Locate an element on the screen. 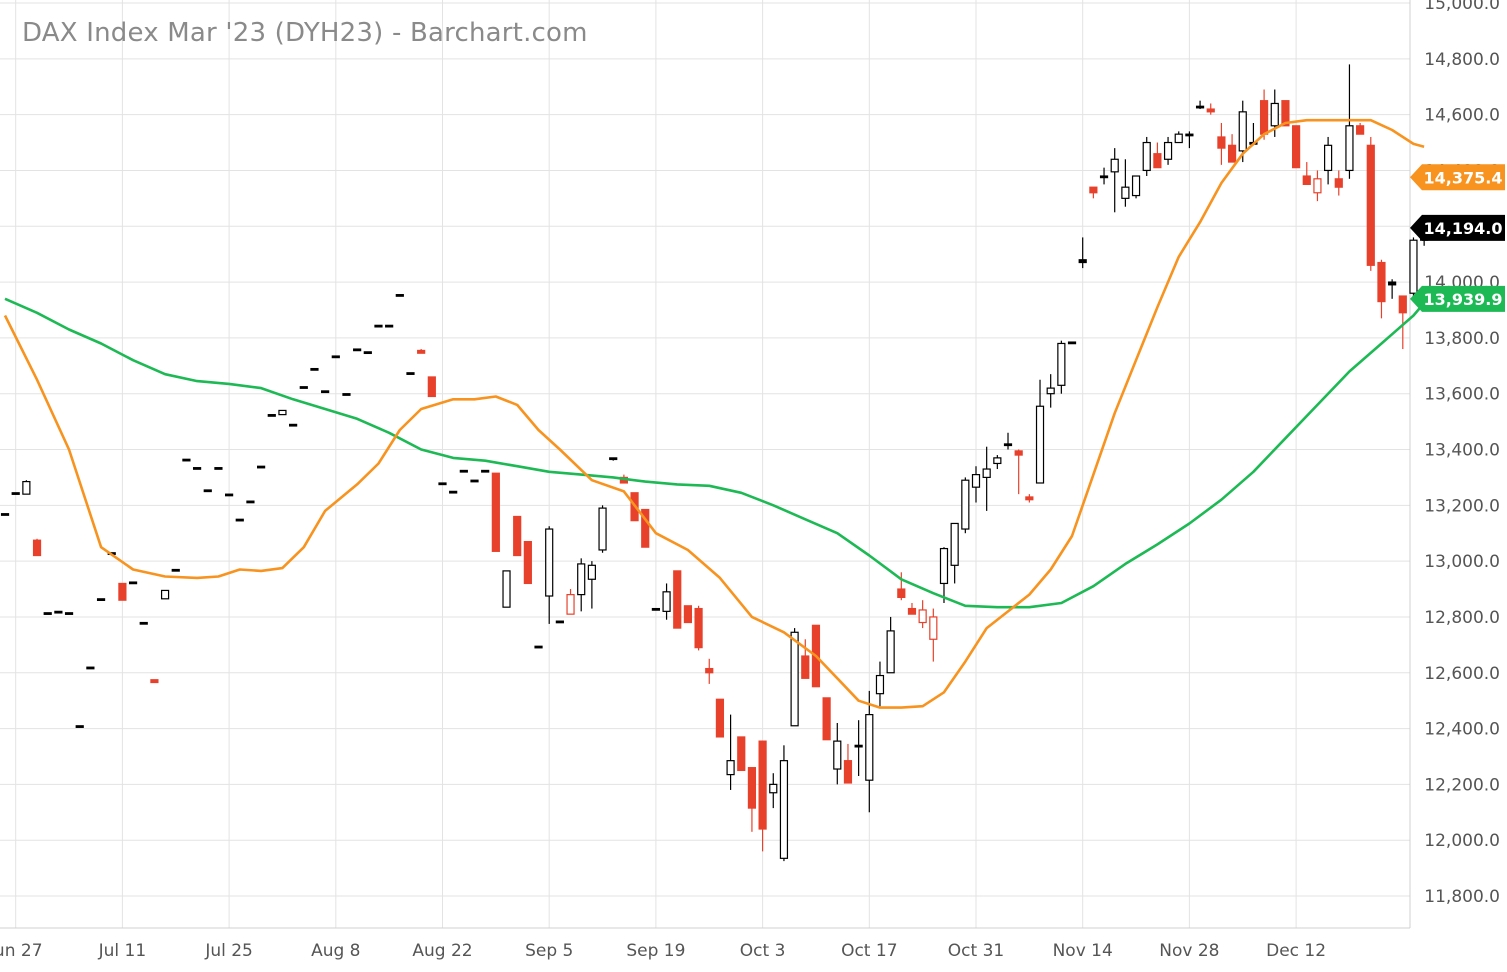 The height and width of the screenshot is (972, 1507). x-tick-label: Jul 11 is located at coordinates (122, 951).